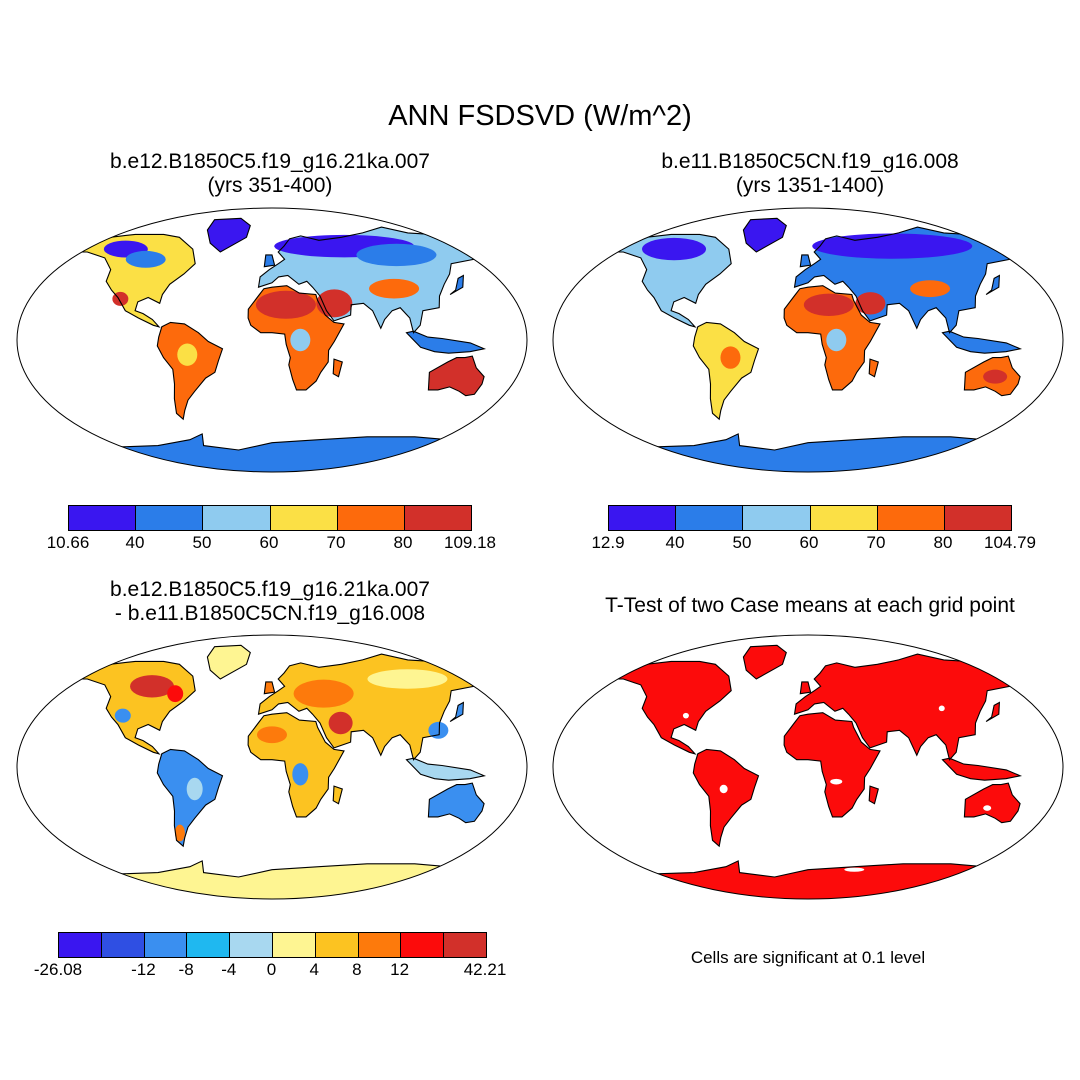 Image resolution: width=1080 pixels, height=1080 pixels. What do you see at coordinates (58, 969) in the screenshot?
I see `colorbar-tick-label: -26.08` at bounding box center [58, 969].